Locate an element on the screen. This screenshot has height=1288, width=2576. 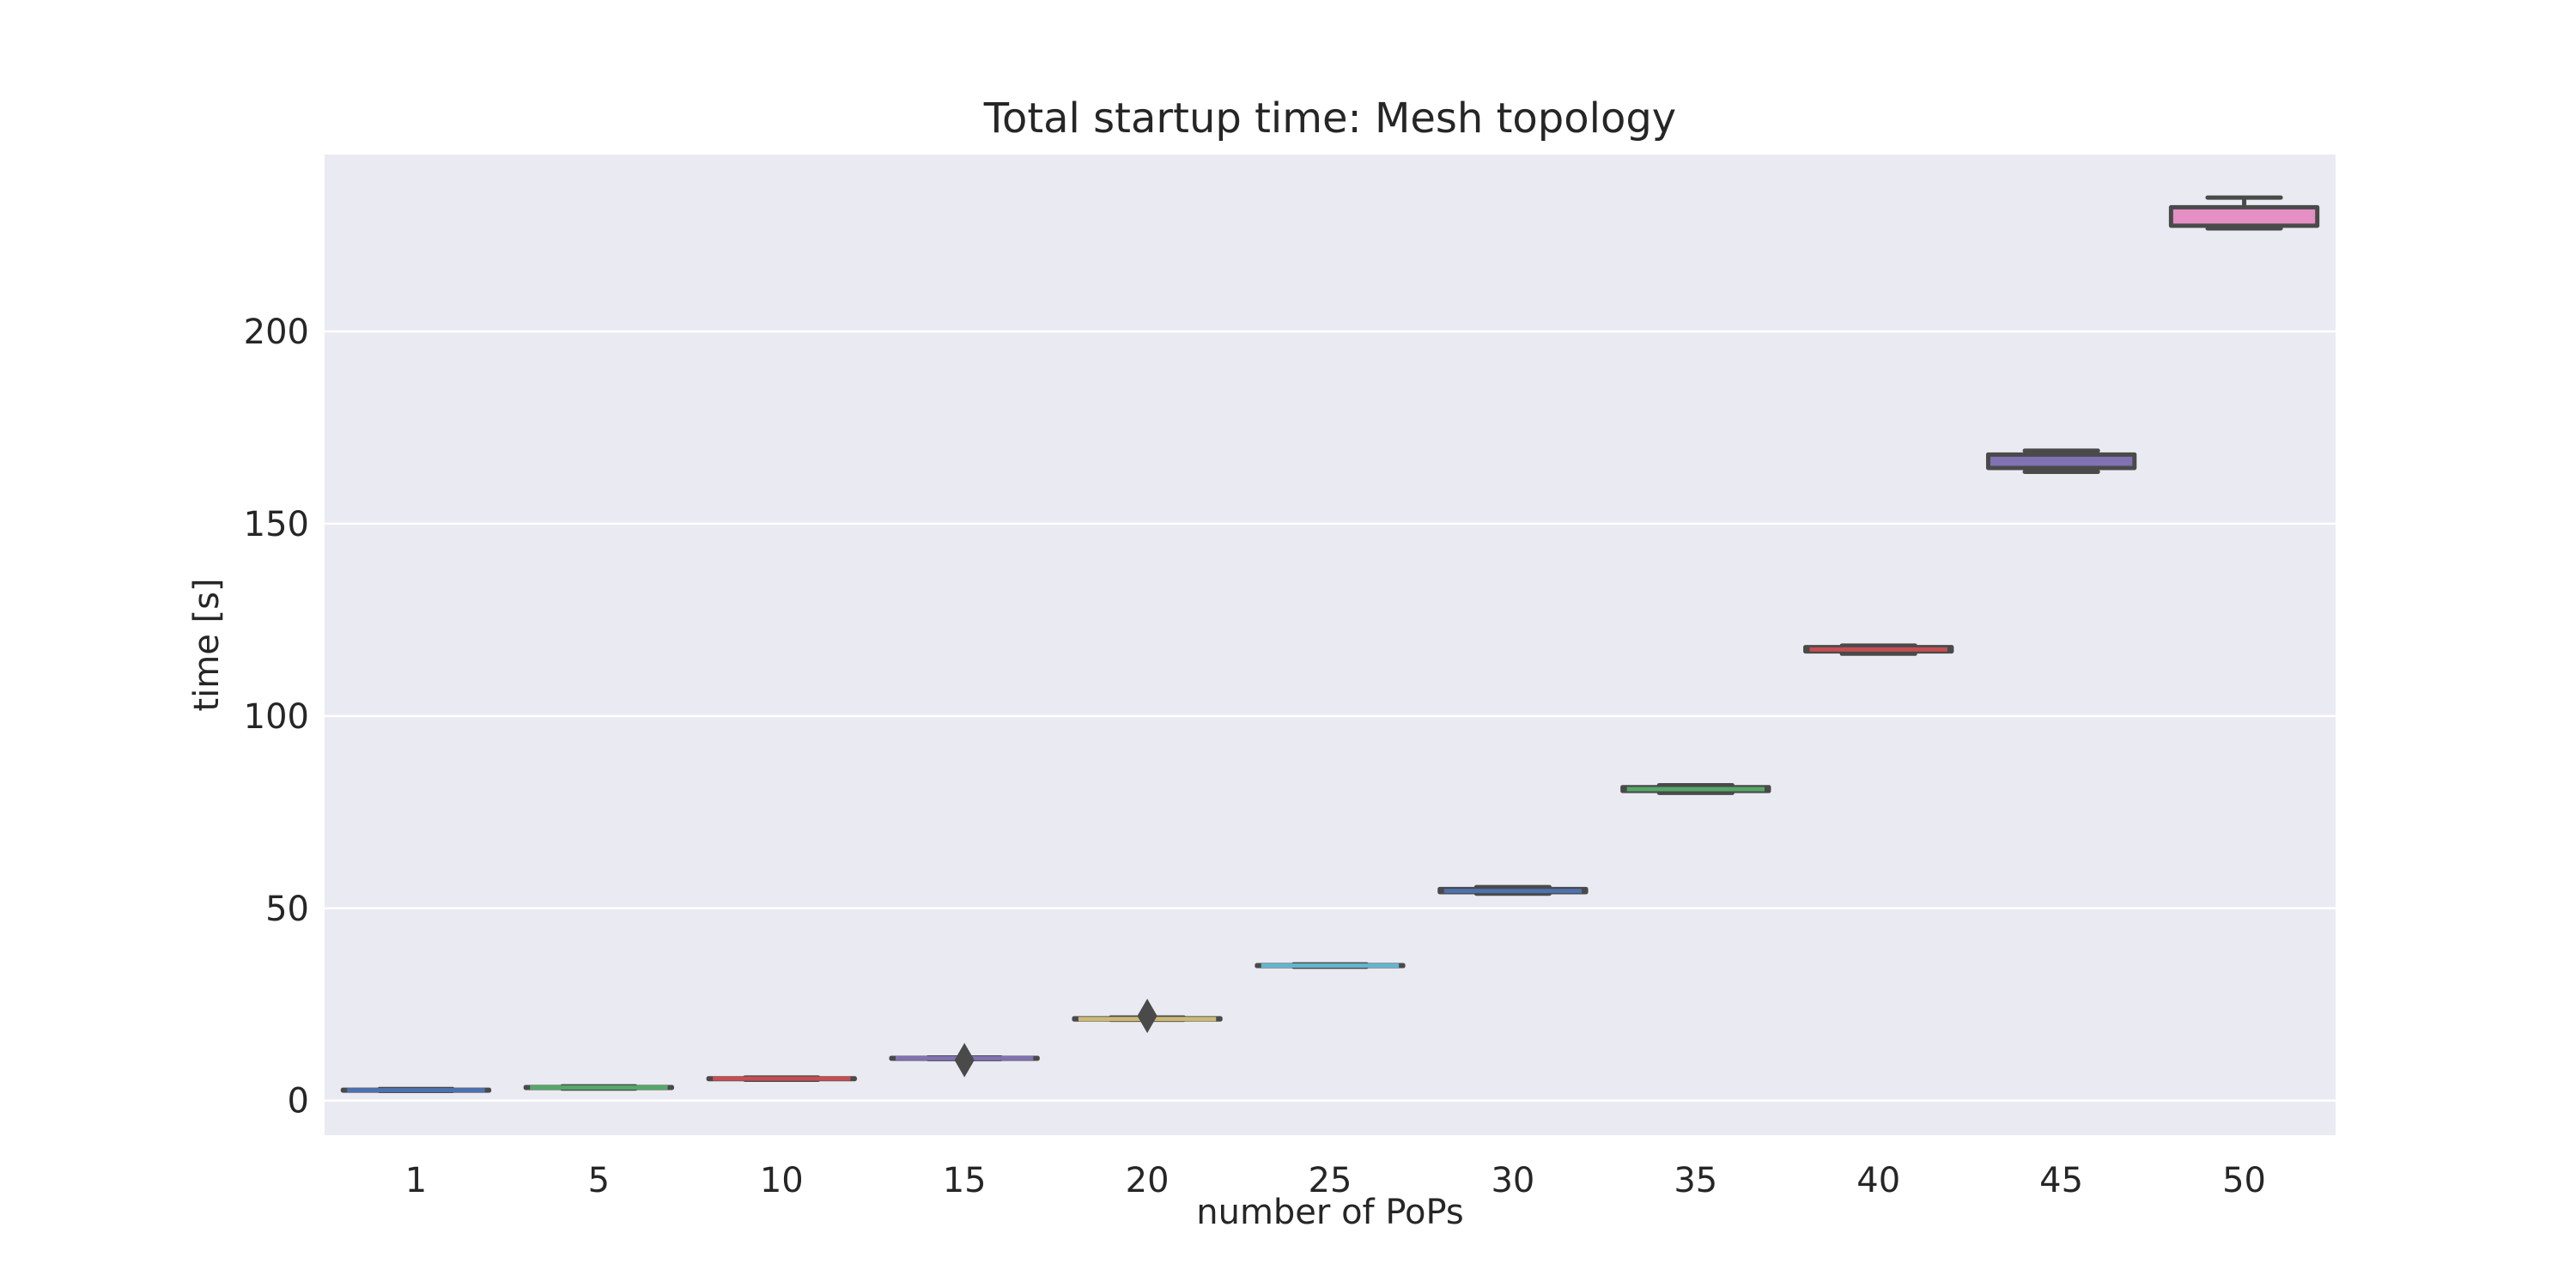
x-tick-label: 1 is located at coordinates (416, 1180).